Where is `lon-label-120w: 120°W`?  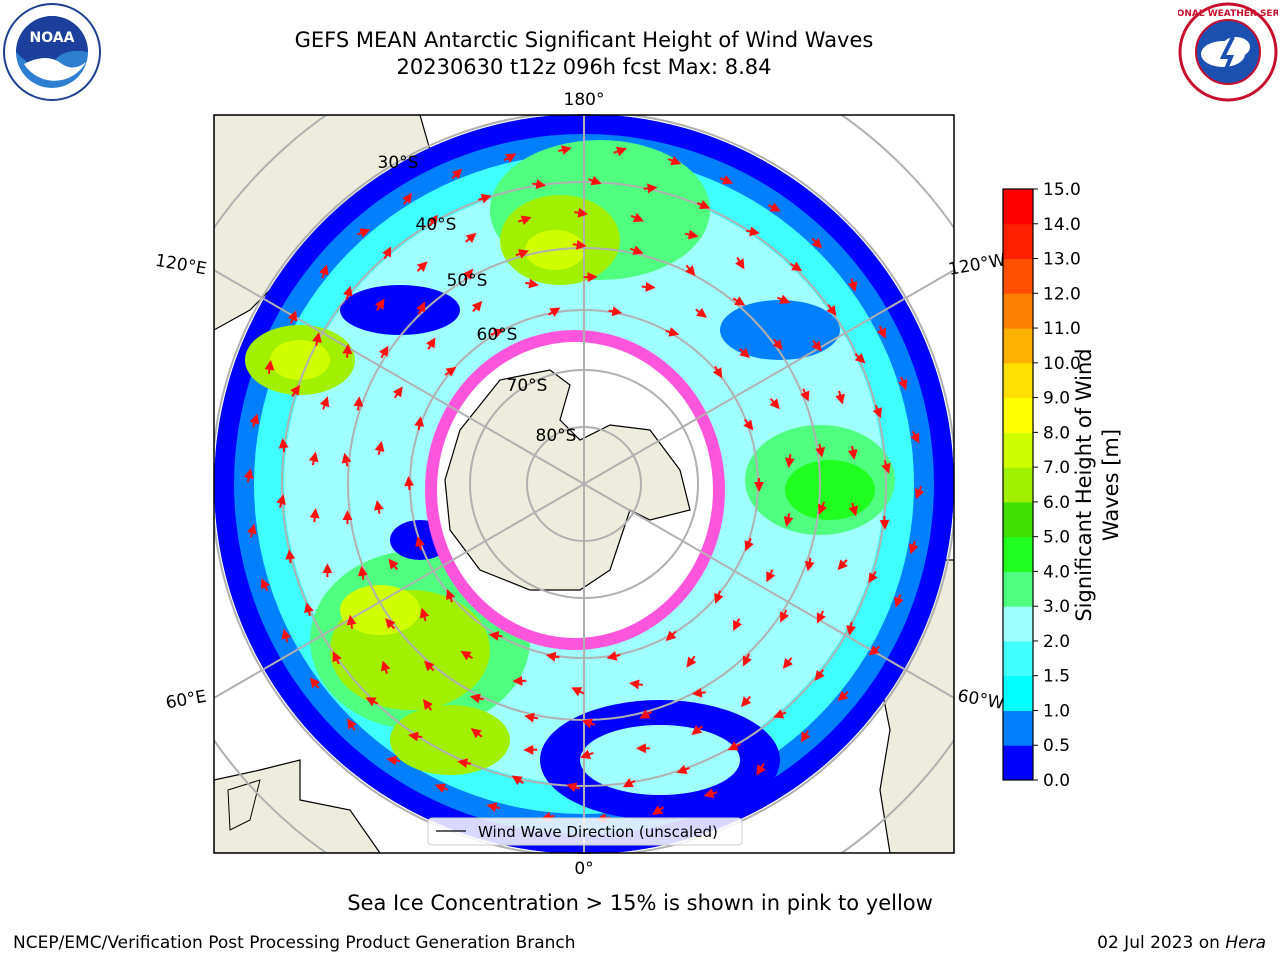
lon-label-120w: 120°W is located at coordinates (977, 265).